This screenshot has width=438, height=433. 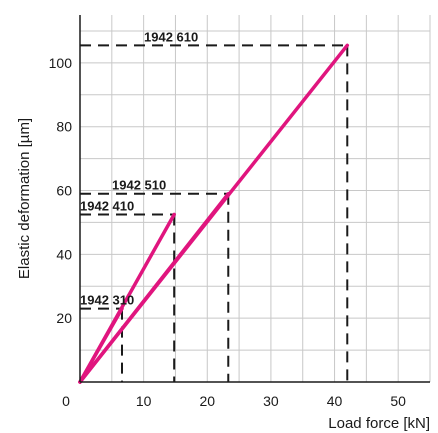 What do you see at coordinates (335, 401) in the screenshot?
I see `x-tick-label: 40` at bounding box center [335, 401].